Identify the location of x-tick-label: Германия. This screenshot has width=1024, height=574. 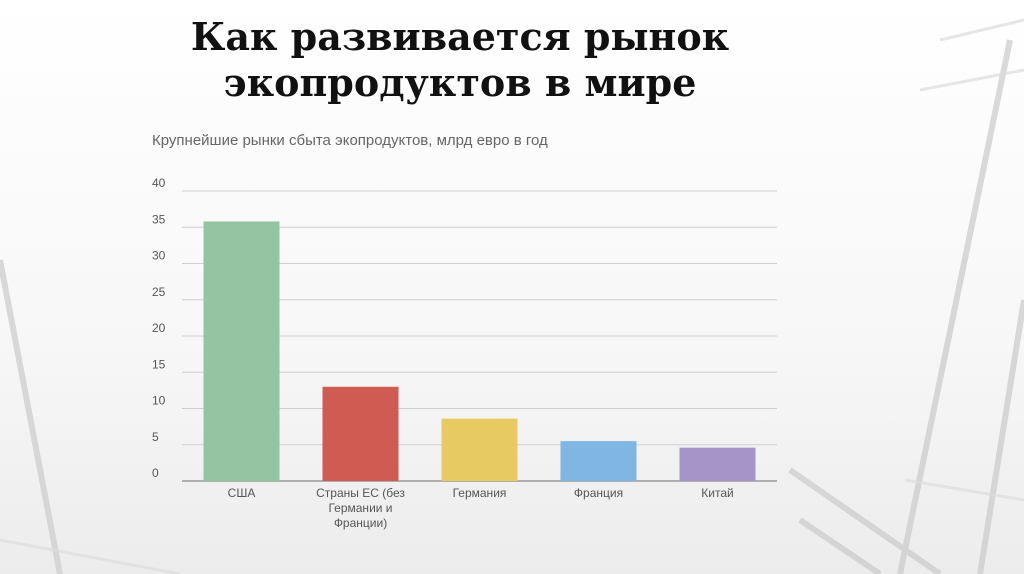
(480, 493).